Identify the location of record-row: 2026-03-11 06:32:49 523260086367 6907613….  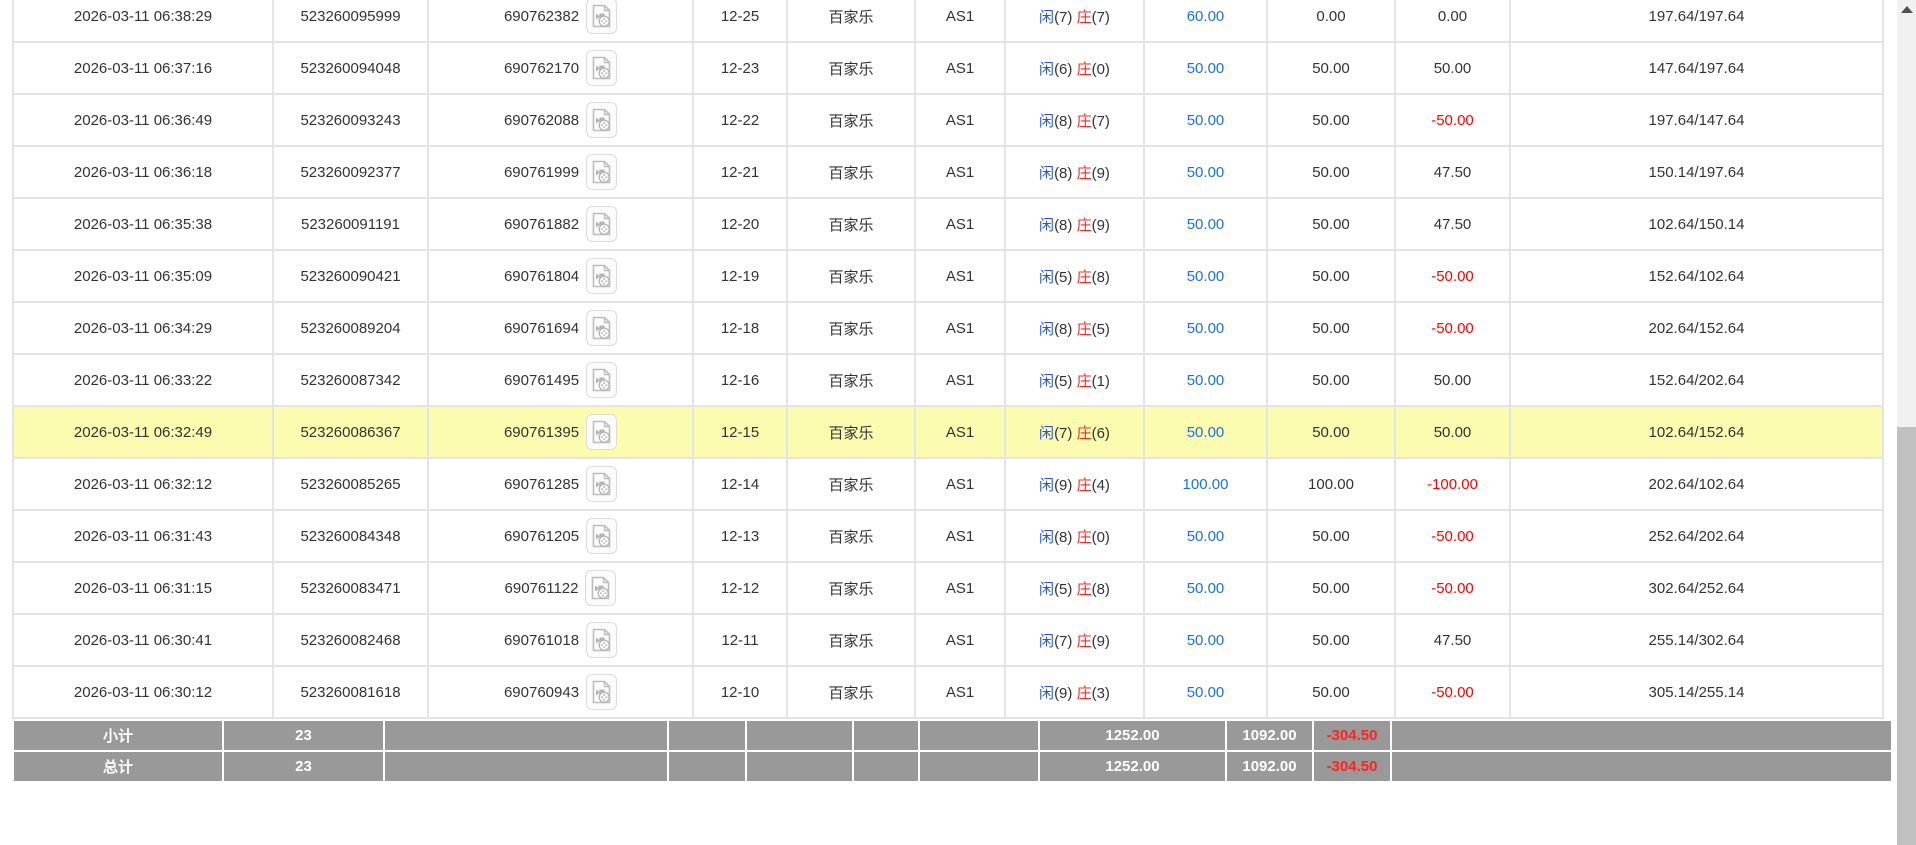
(948, 432).